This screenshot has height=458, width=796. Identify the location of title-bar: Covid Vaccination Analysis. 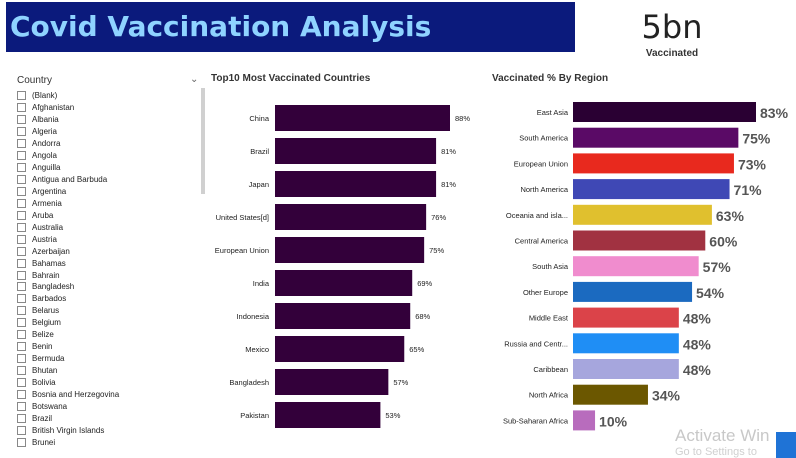
(290, 27).